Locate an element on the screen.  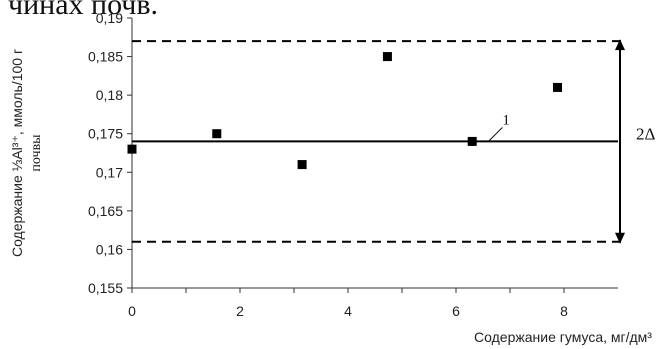
y-axis-label: Содержание ⅓Al³⁺, ммоль/100 г is located at coordinates (17, 153).